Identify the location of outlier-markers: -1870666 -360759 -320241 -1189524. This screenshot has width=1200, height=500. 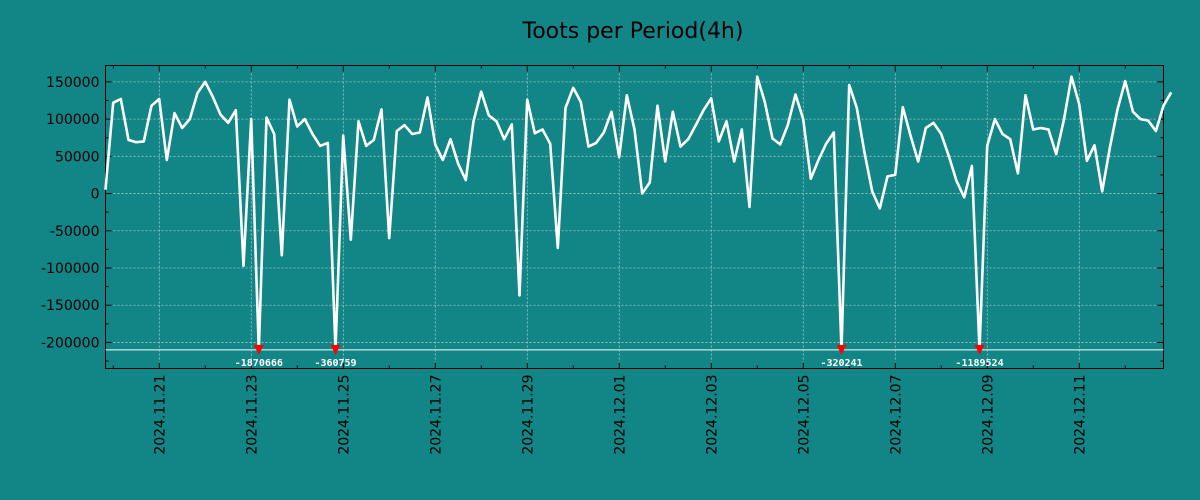
(619, 356).